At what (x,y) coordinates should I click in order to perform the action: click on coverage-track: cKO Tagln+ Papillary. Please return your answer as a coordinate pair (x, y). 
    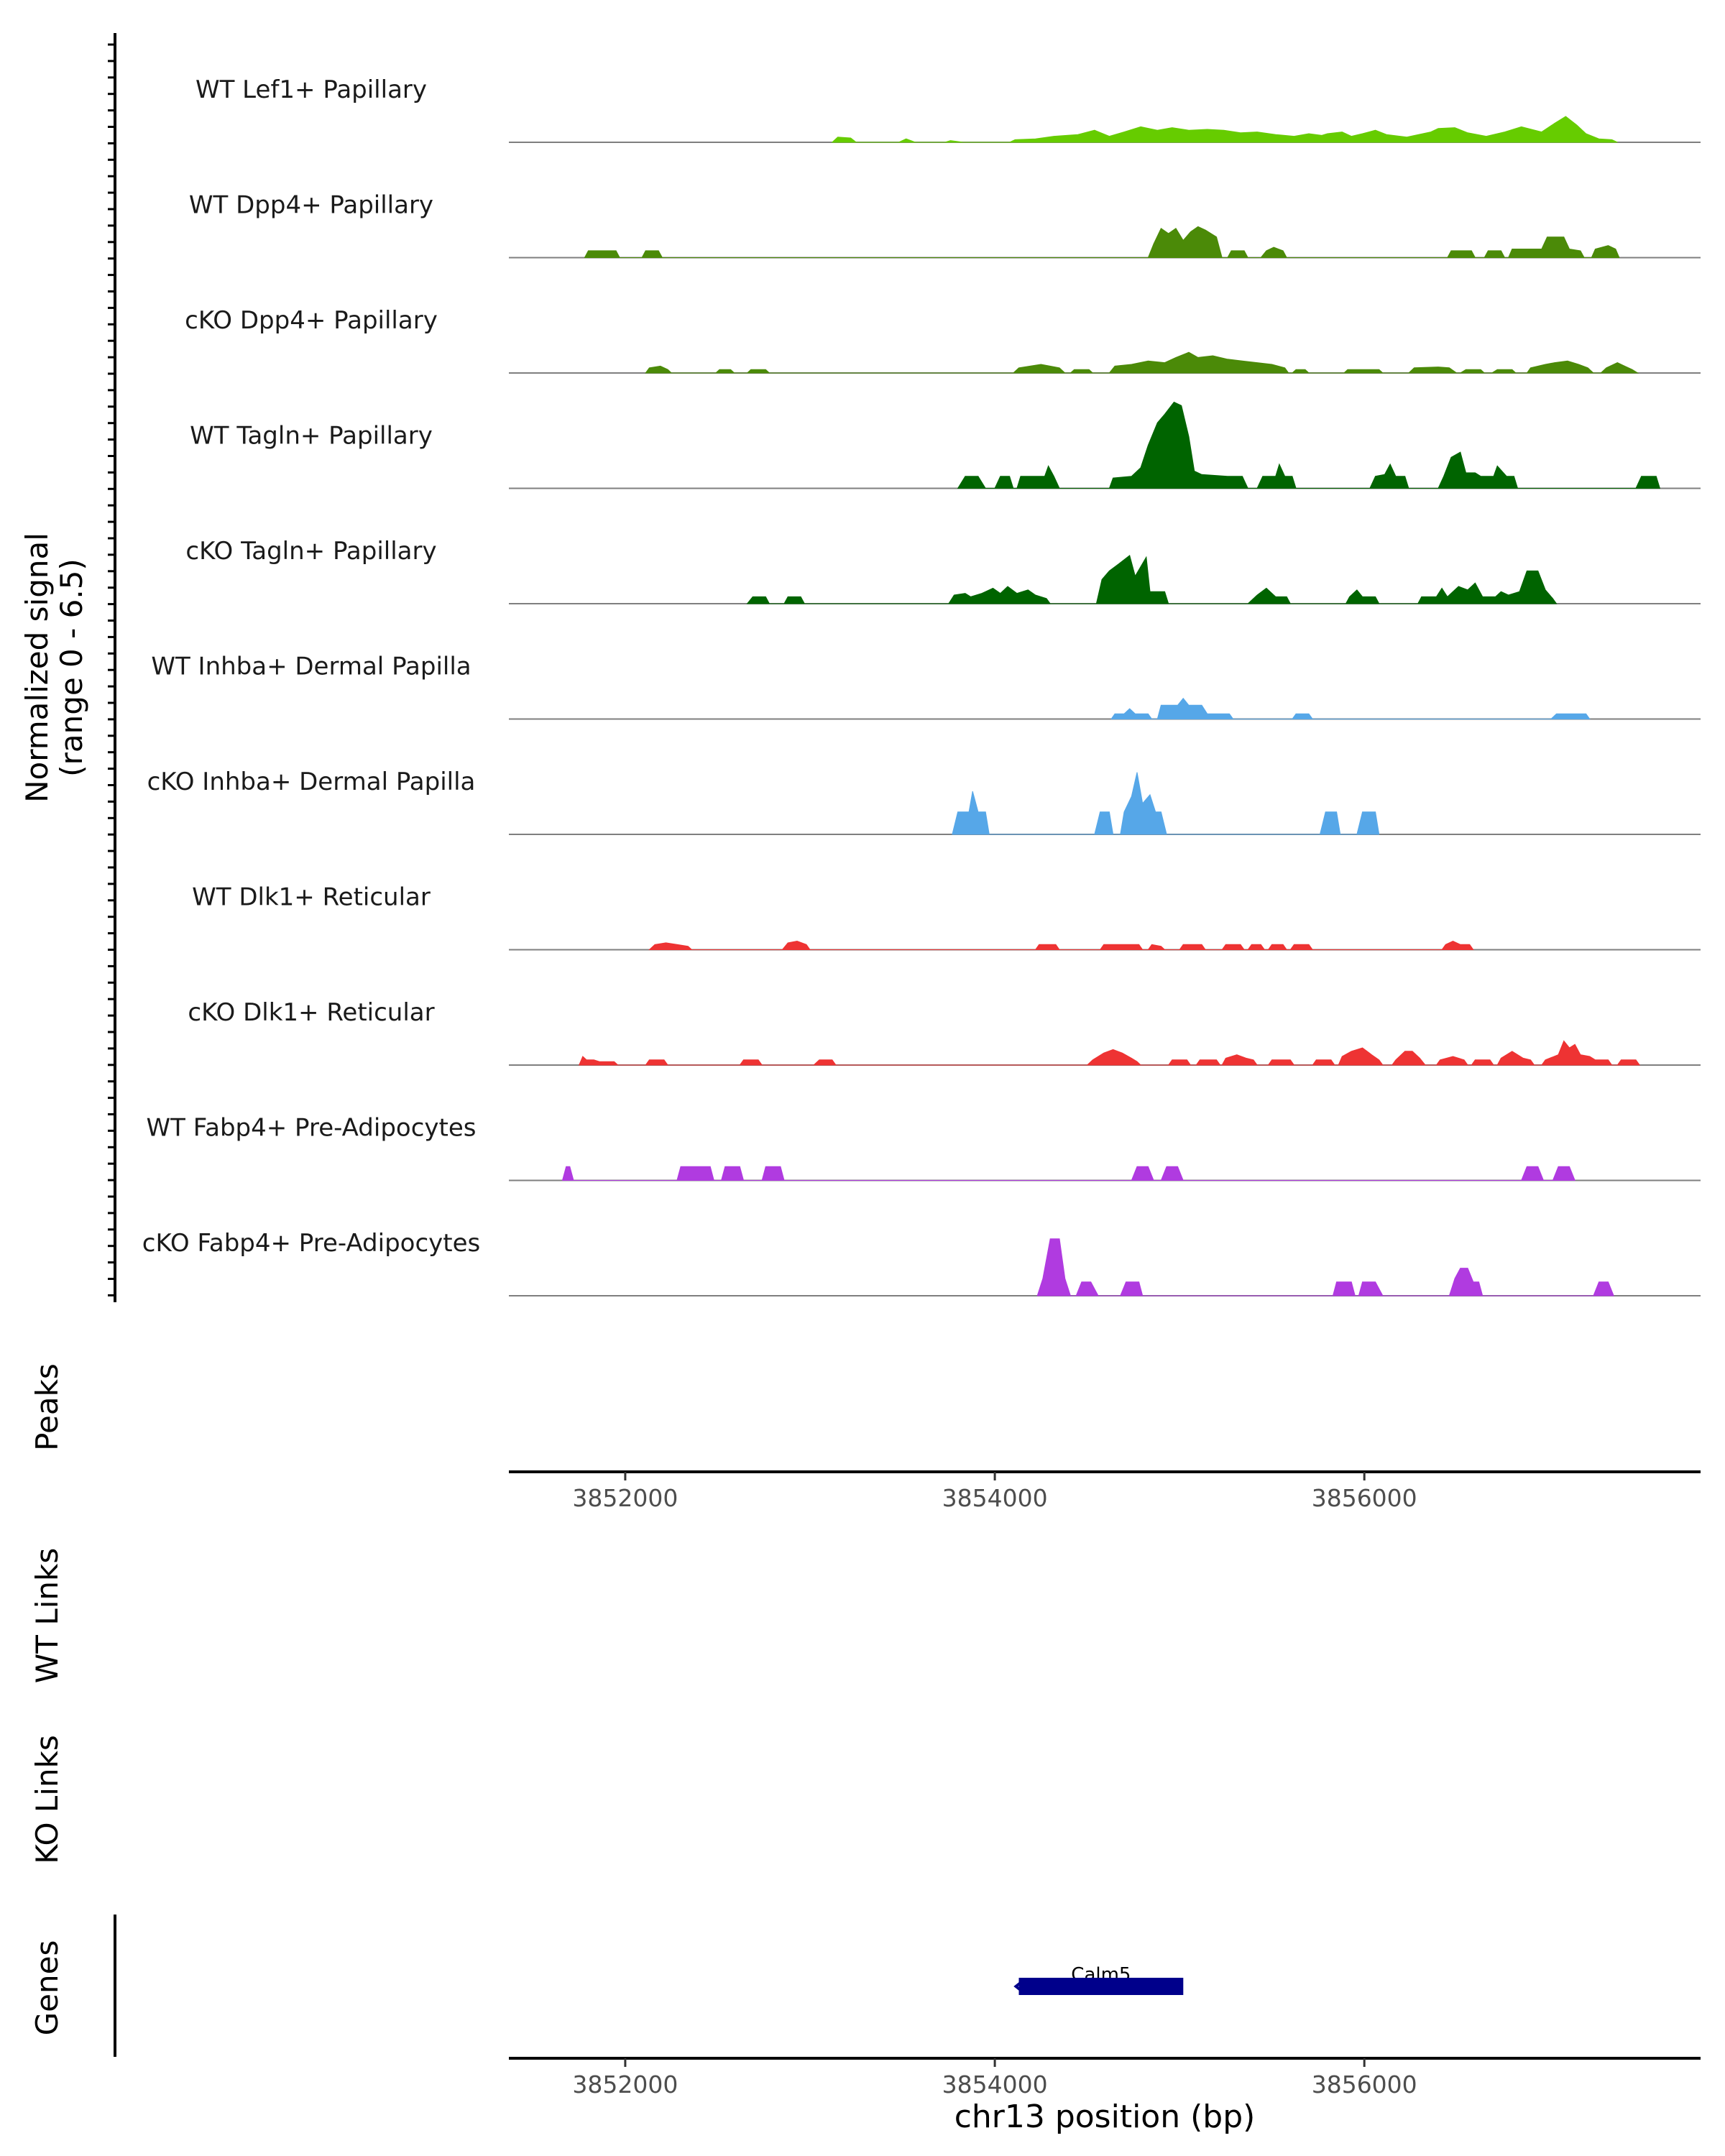
    Looking at the image, I should click on (943, 570).